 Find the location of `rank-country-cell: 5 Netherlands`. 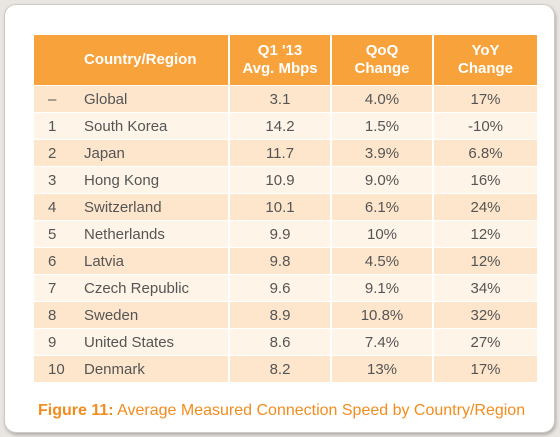

rank-country-cell: 5 Netherlands is located at coordinates (132, 234).